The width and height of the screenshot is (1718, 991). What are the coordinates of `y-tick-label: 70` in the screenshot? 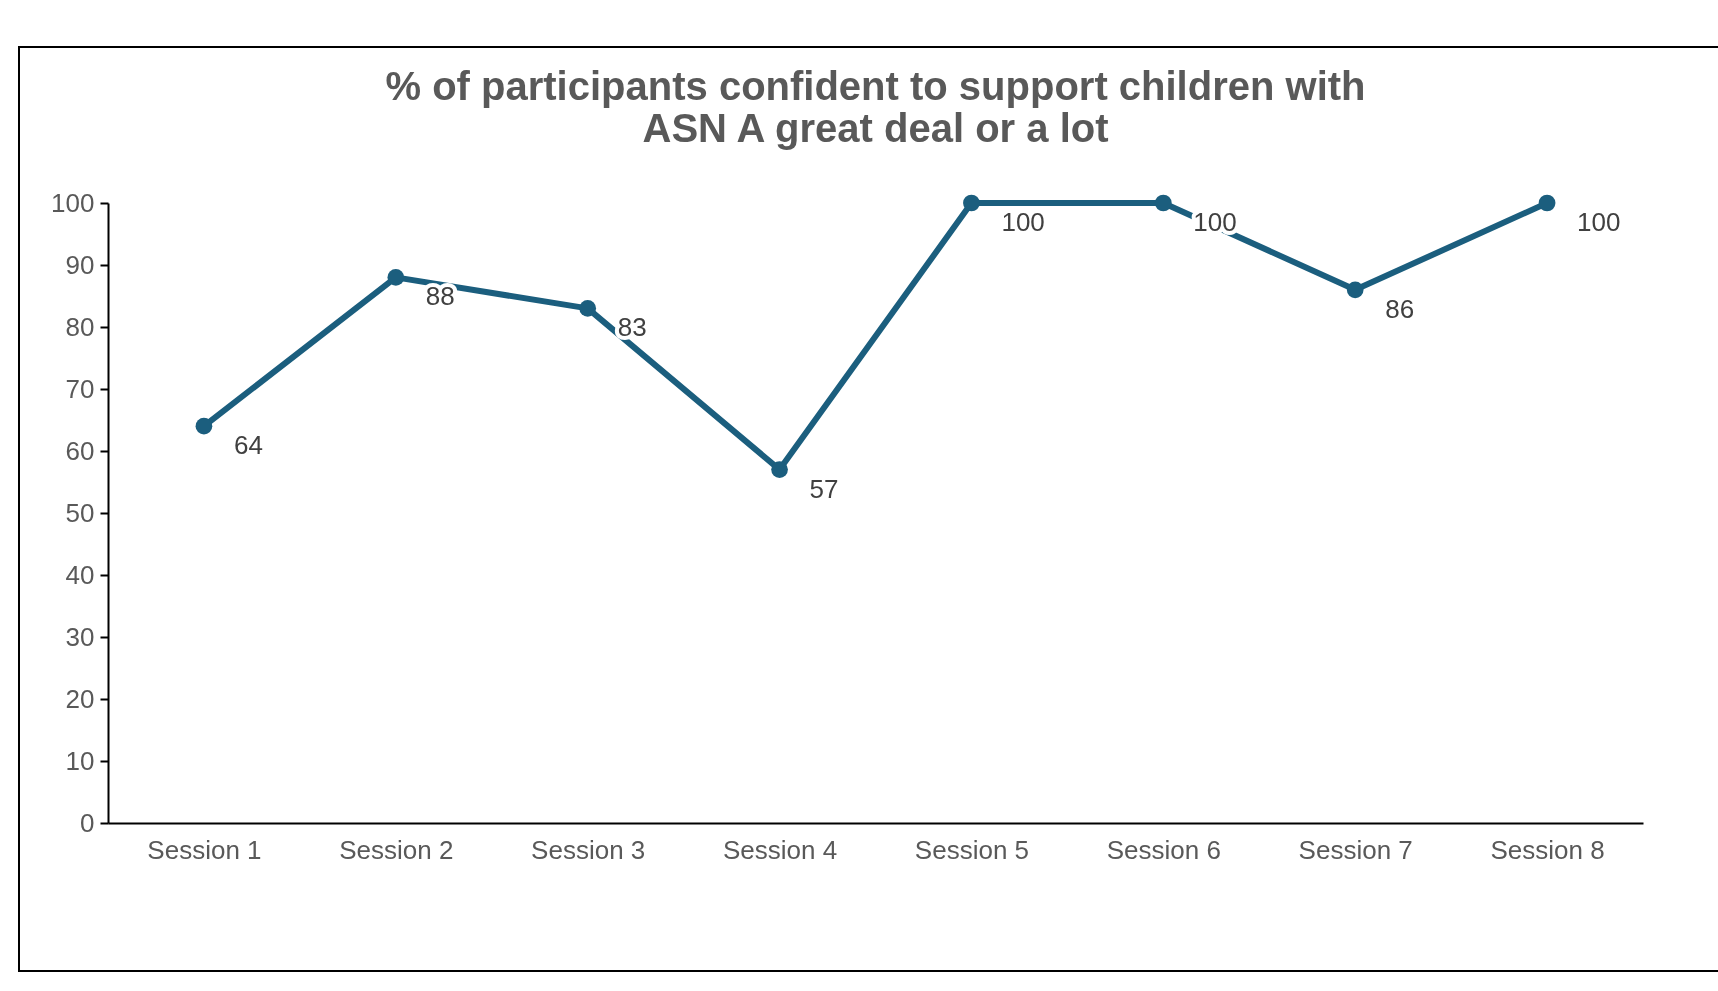 It's located at (80, 388).